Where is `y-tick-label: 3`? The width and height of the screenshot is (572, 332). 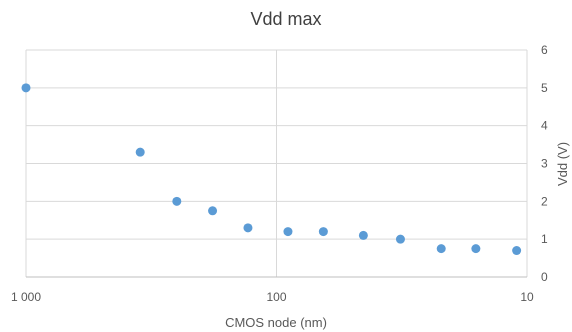 y-tick-label: 3 is located at coordinates (544, 164).